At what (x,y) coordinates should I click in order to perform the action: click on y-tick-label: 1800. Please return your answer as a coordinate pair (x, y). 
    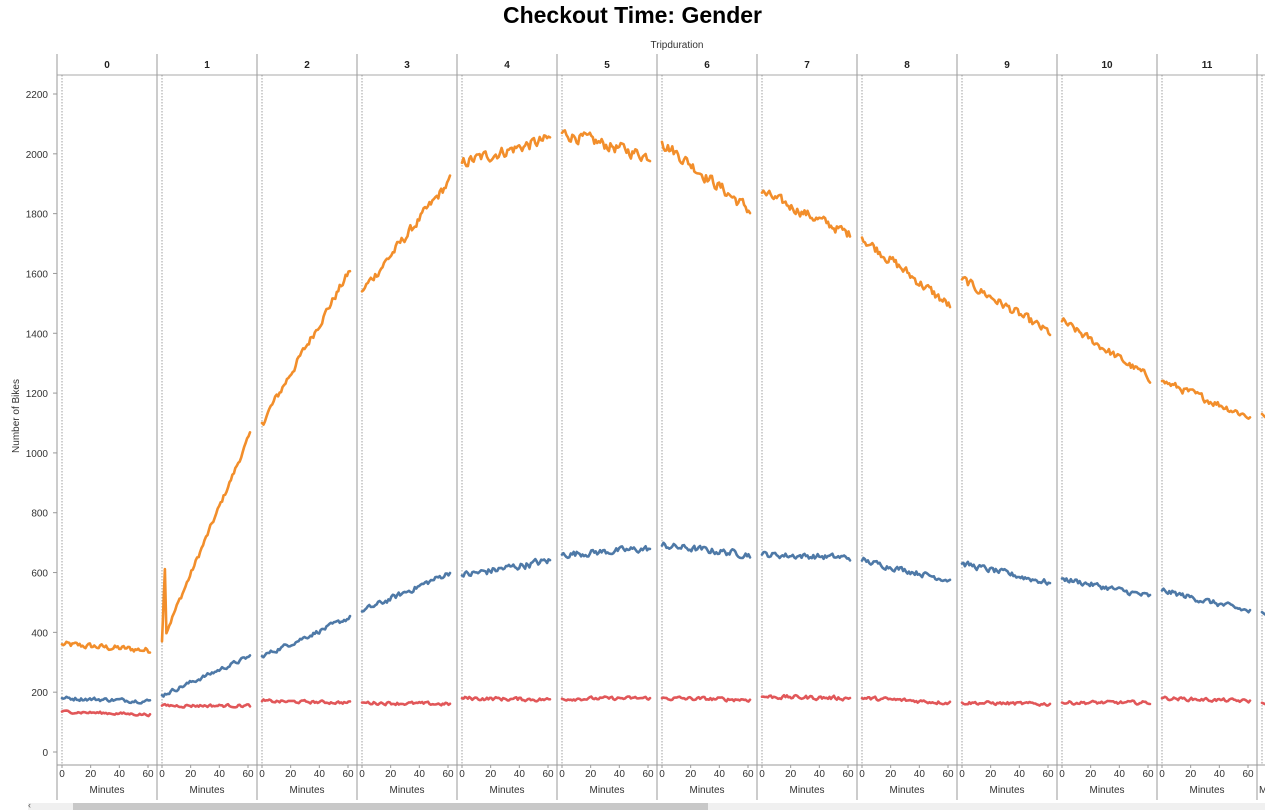
    Looking at the image, I should click on (37, 215).